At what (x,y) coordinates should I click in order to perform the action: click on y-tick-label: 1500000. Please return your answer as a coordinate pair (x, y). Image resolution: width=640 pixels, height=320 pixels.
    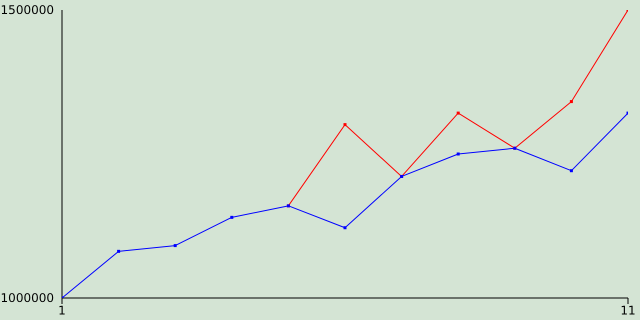
    Looking at the image, I should click on (27, 10).